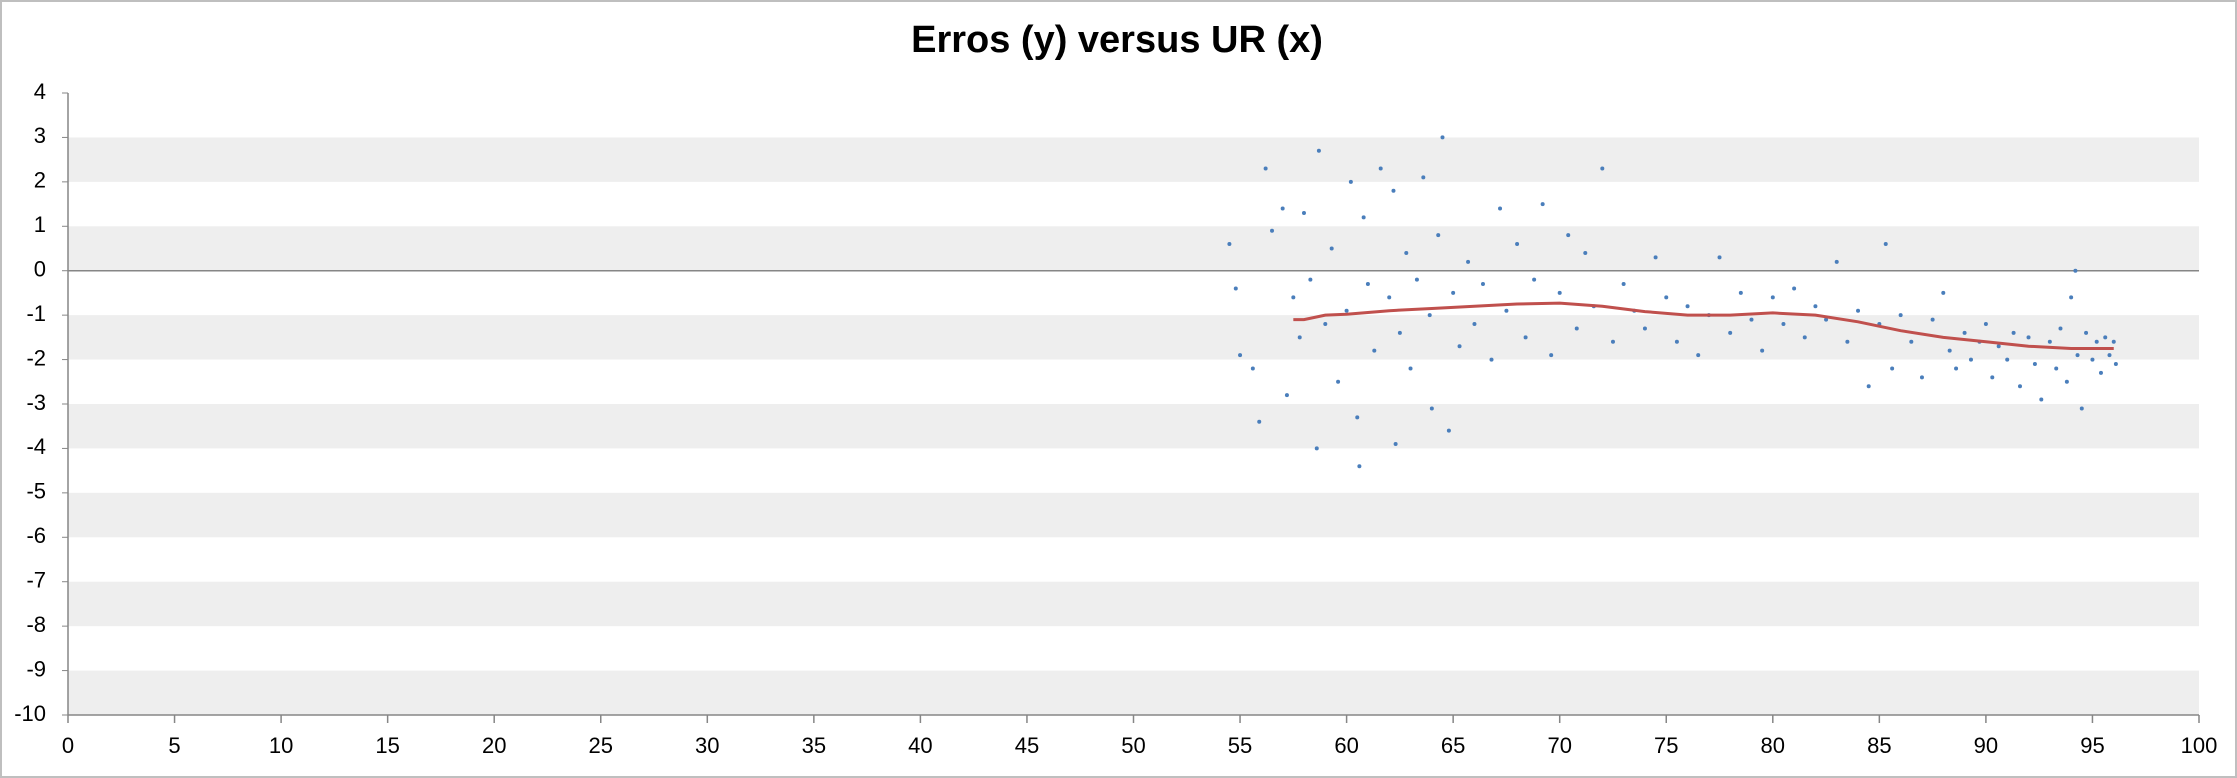 The height and width of the screenshot is (778, 2237). I want to click on y-tick-label: 3, so click(40, 135).